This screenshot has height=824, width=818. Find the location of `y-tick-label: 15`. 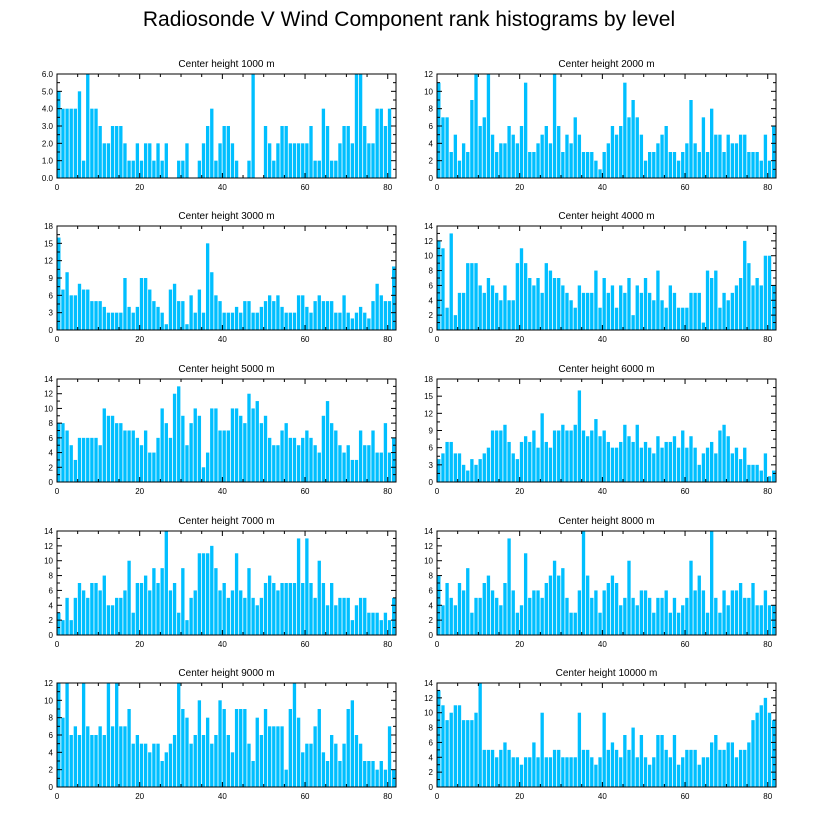

y-tick-label: 15 is located at coordinates (428, 396).